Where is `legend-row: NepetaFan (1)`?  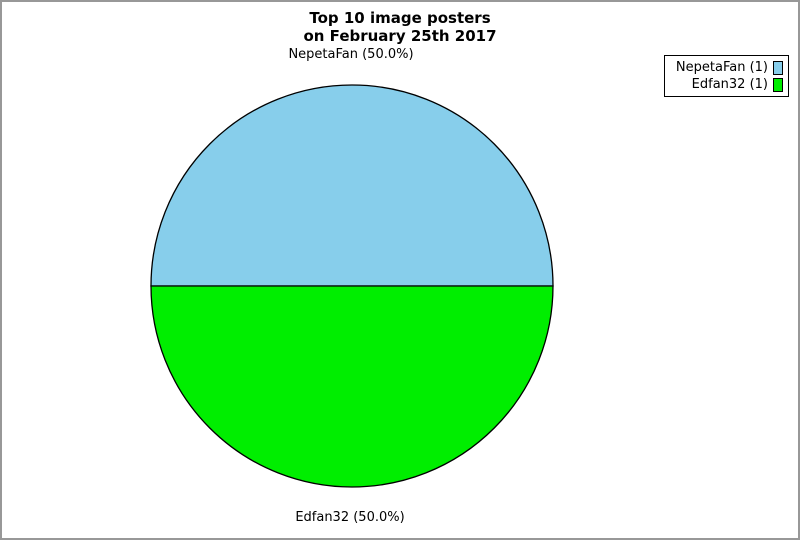 legend-row: NepetaFan (1) is located at coordinates (727, 67).